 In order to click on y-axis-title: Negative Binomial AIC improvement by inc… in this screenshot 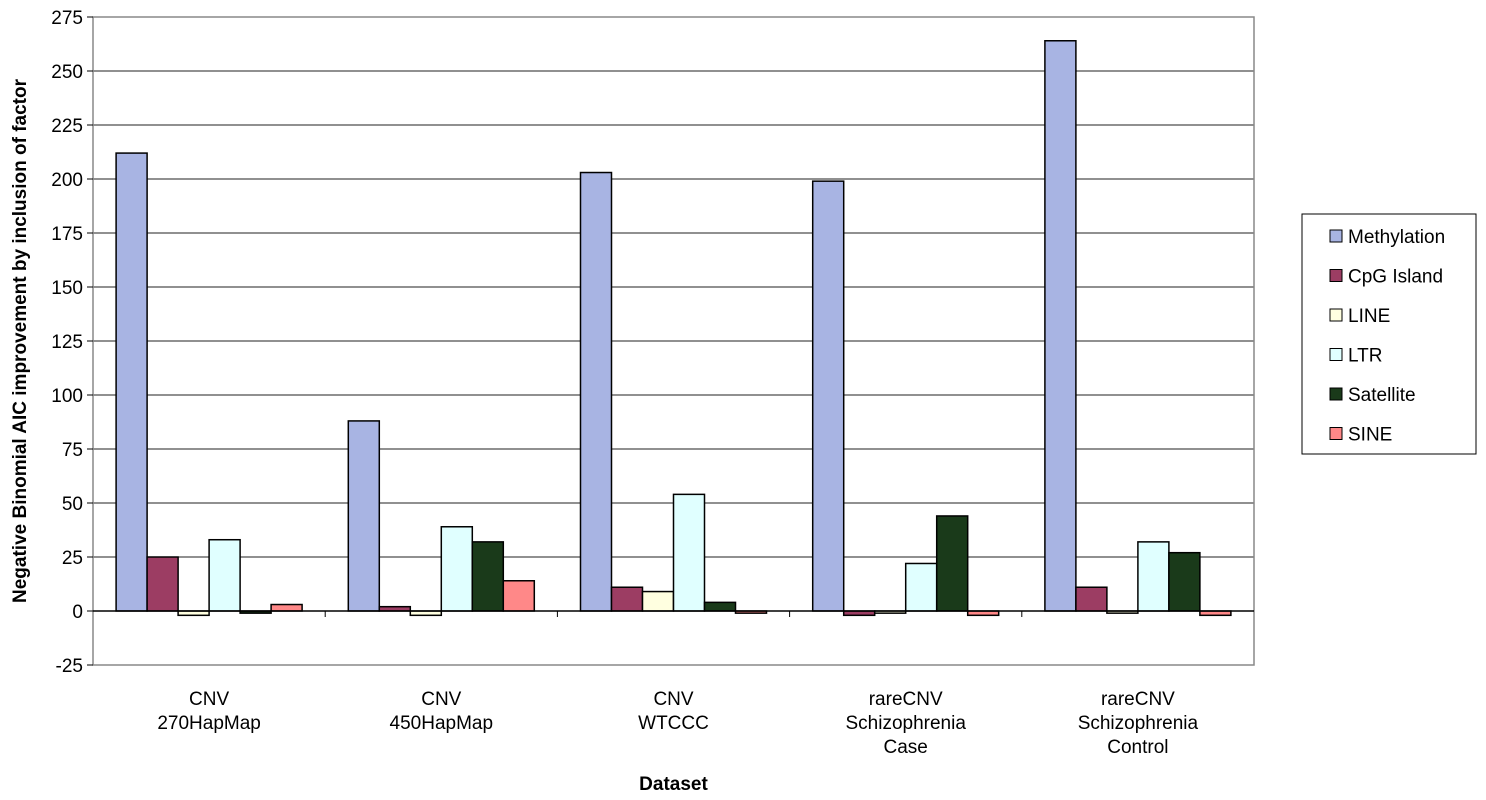, I will do `click(20, 340)`.